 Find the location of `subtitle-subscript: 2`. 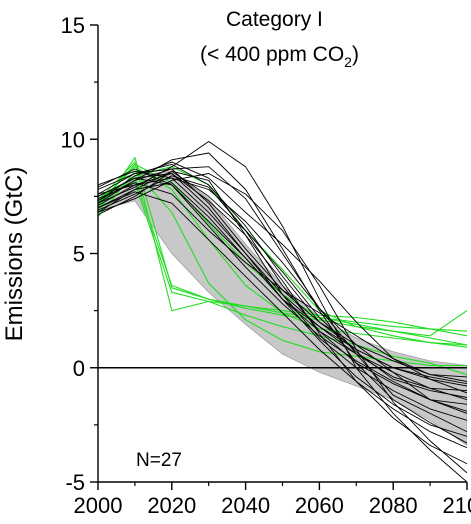

subtitle-subscript: 2 is located at coordinates (348, 62).